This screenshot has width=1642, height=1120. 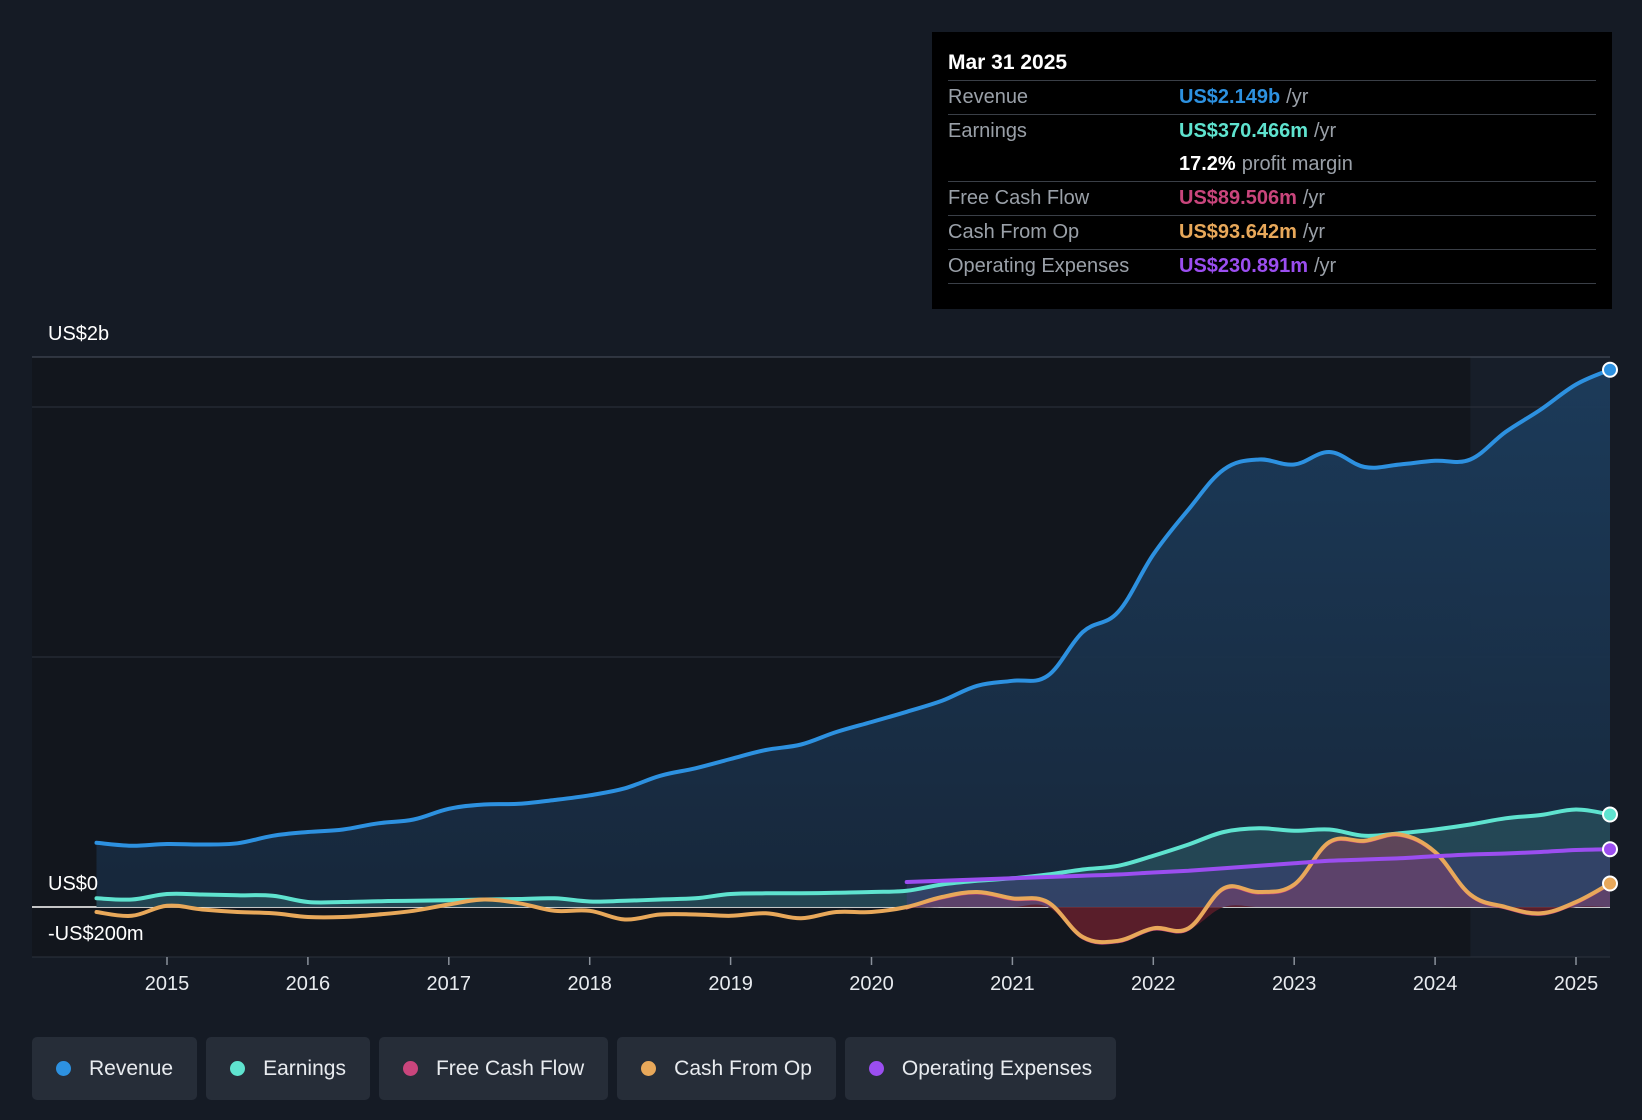 I want to click on tooltip-value: 17.2%, so click(x=1207, y=164).